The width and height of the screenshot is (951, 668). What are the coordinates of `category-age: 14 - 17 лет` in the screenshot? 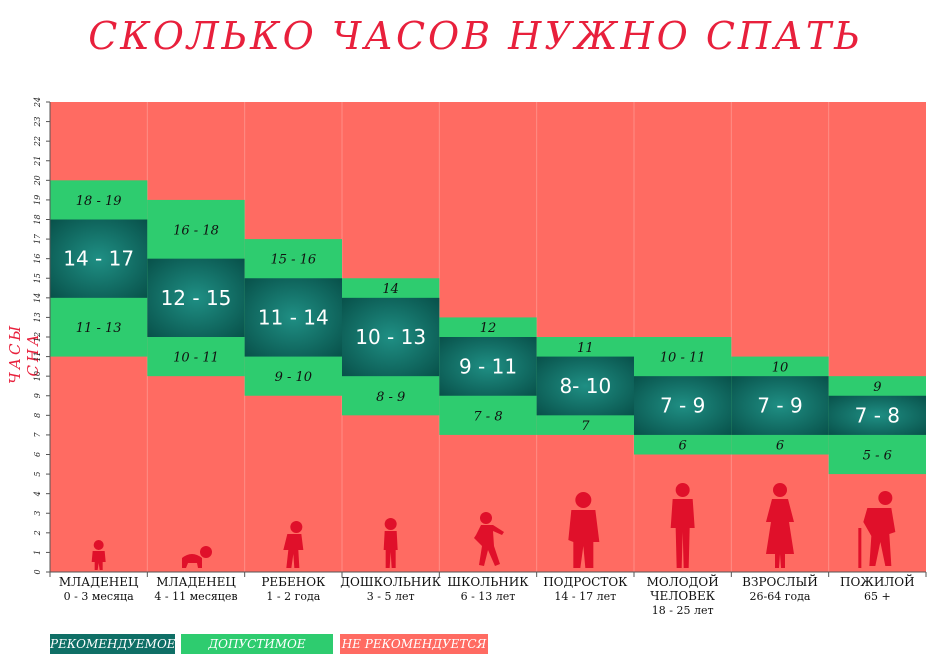 It's located at (585, 596).